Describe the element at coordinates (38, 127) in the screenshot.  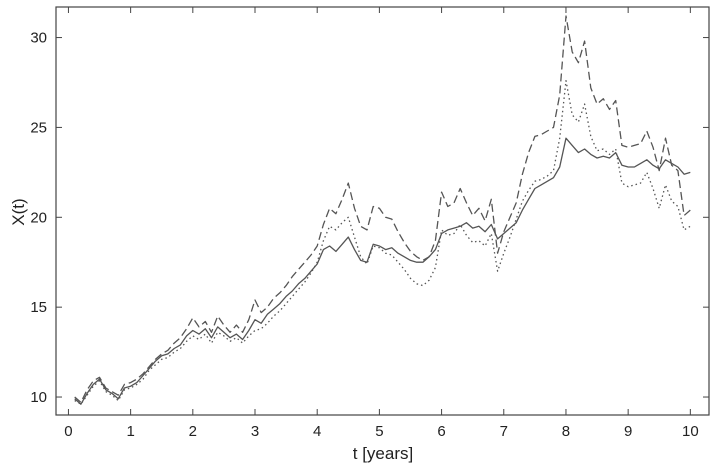
I see `y-tick-label: 25` at that location.